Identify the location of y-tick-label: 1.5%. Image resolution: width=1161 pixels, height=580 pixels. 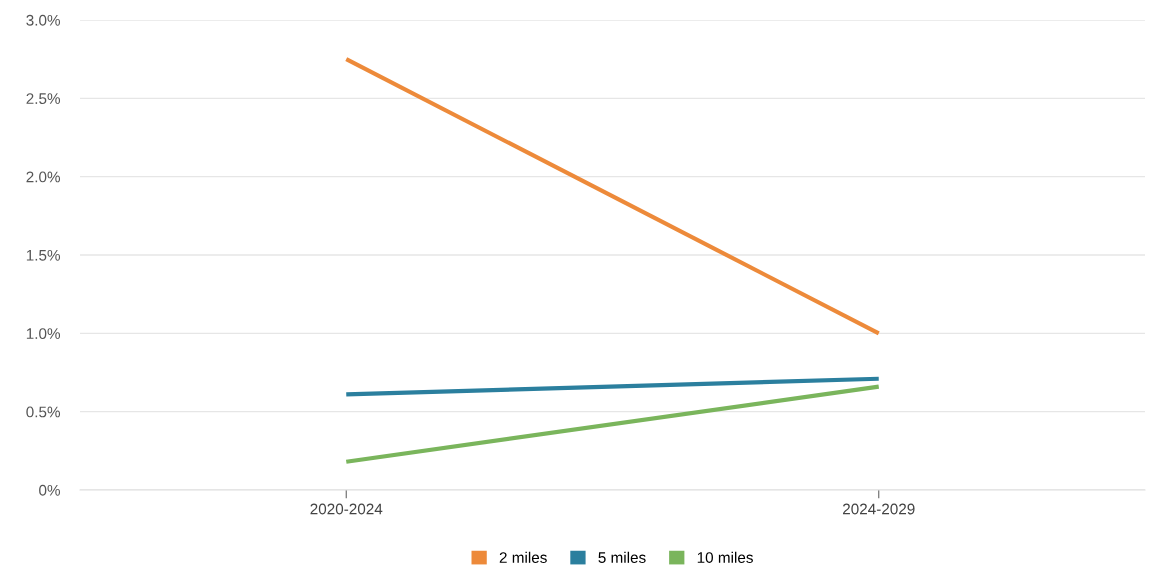
(43, 255).